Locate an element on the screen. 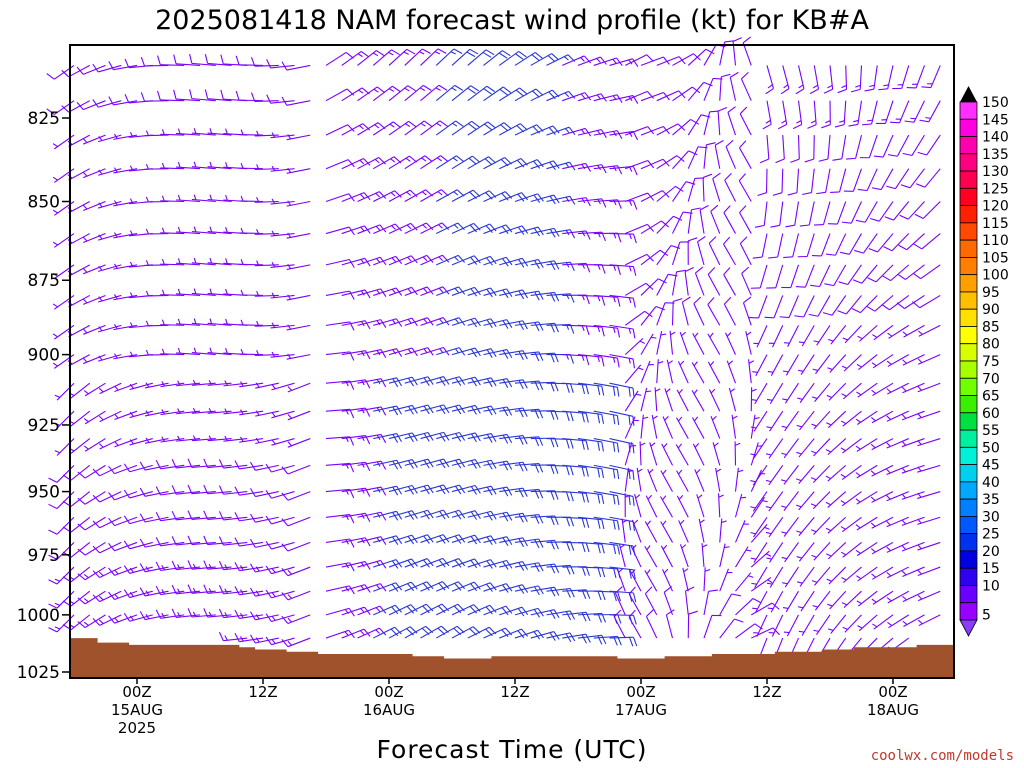 This screenshot has width=1024, height=768. colorbar-label: 30 is located at coordinates (991, 517).